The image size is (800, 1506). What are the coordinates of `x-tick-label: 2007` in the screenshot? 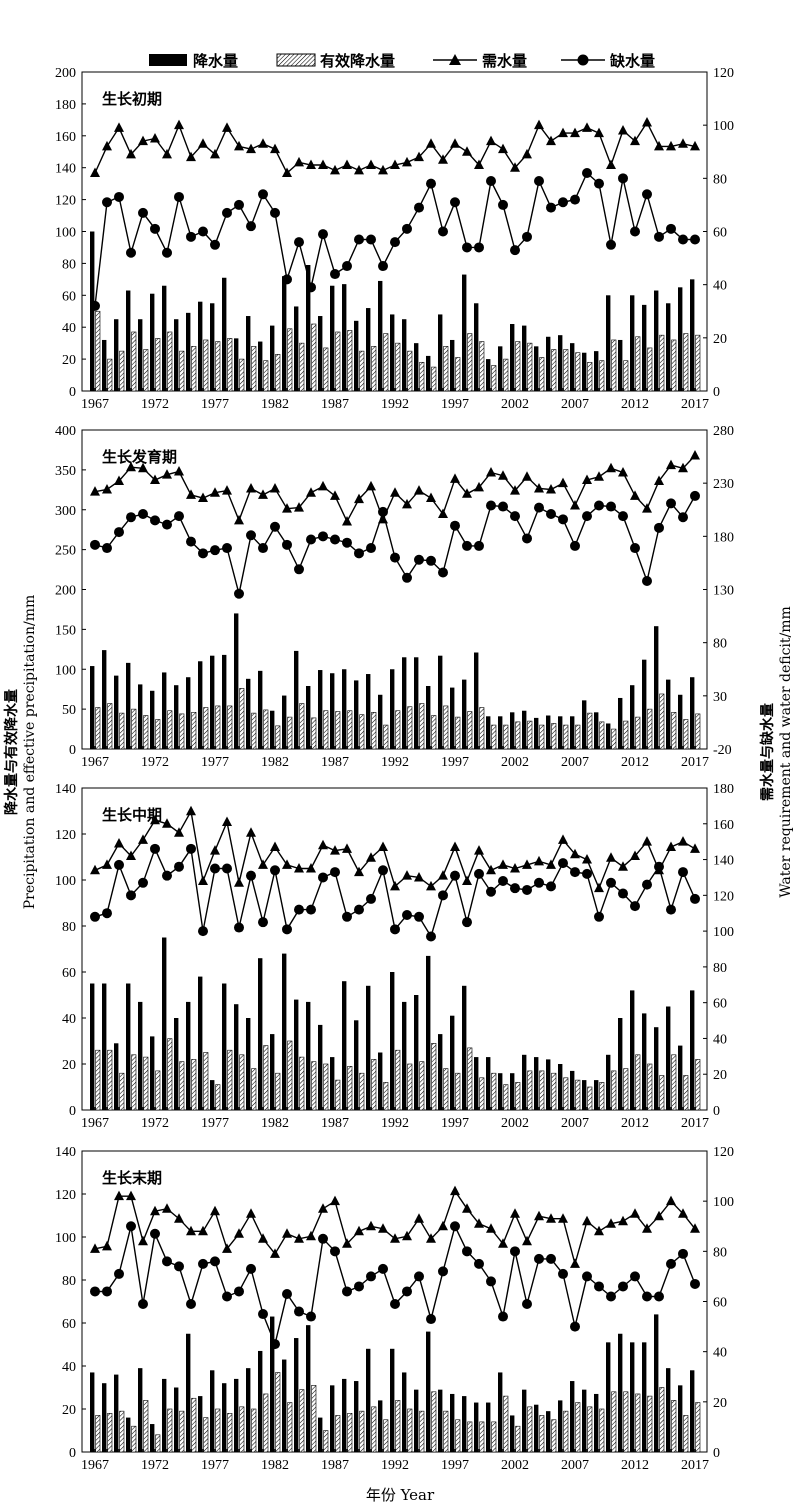 It's located at (575, 1123).